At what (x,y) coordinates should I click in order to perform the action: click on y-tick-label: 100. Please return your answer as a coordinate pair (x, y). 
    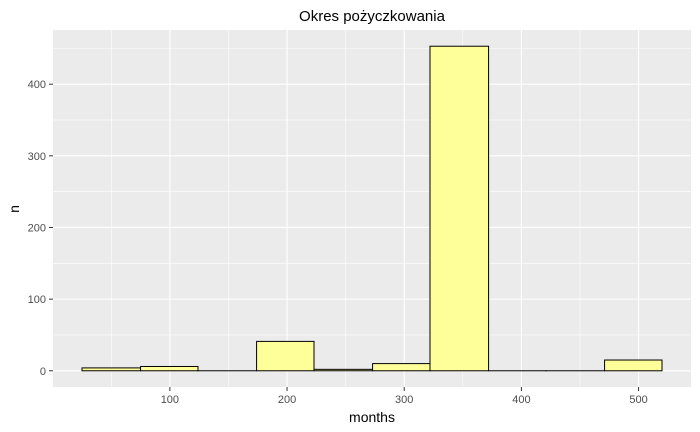
    Looking at the image, I should click on (37, 300).